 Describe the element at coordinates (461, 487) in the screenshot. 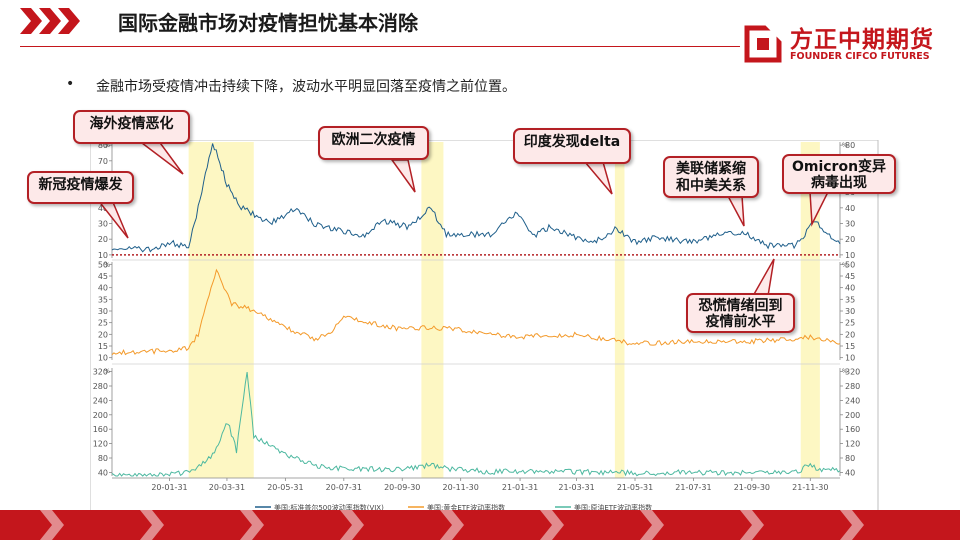

I see `x-tick-label: 20-11-30` at that location.